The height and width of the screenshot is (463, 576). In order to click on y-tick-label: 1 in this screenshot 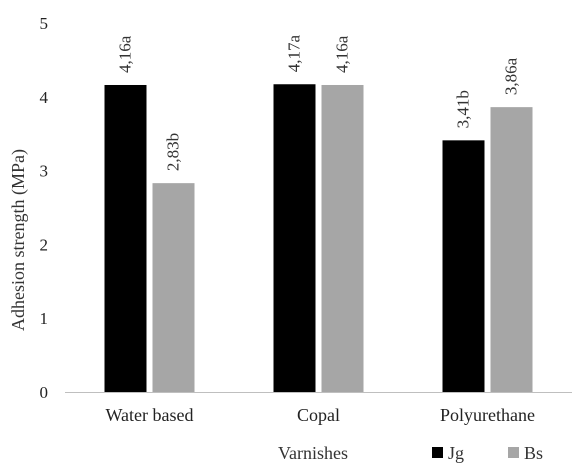, I will do `click(44, 318)`.